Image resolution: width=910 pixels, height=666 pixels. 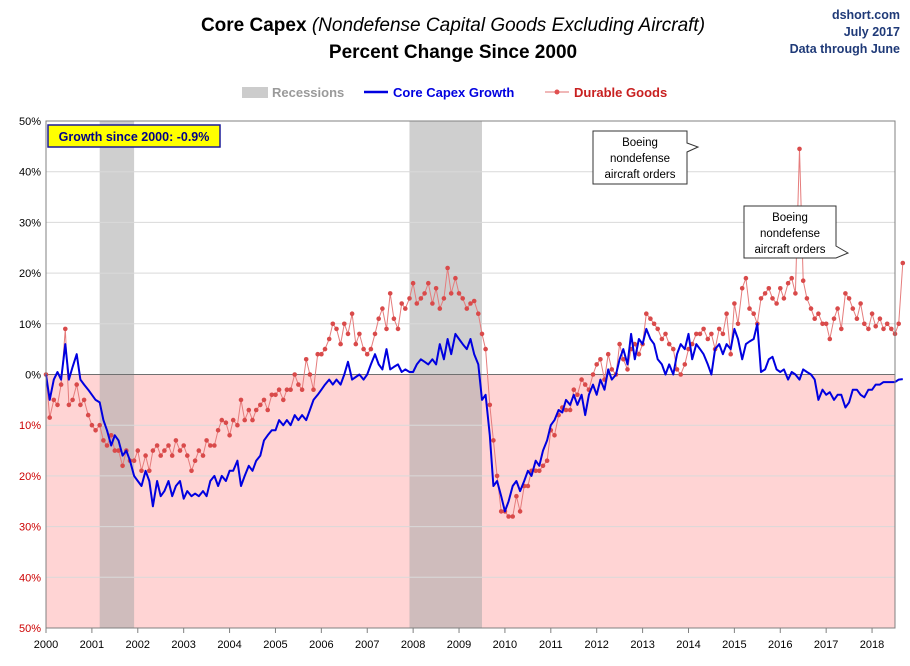 I want to click on annotation-line: aircraft orders, so click(x=790, y=250).